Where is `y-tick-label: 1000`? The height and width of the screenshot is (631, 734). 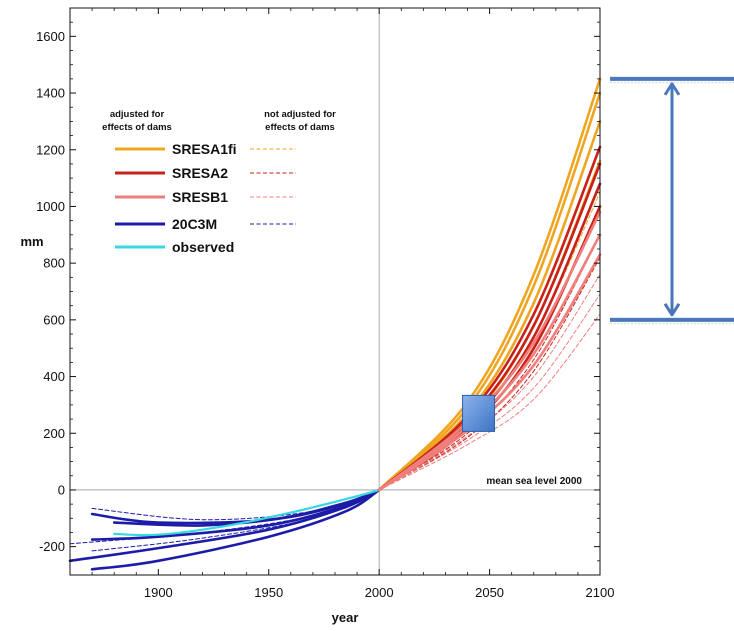 y-tick-label: 1000 is located at coordinates (50, 206).